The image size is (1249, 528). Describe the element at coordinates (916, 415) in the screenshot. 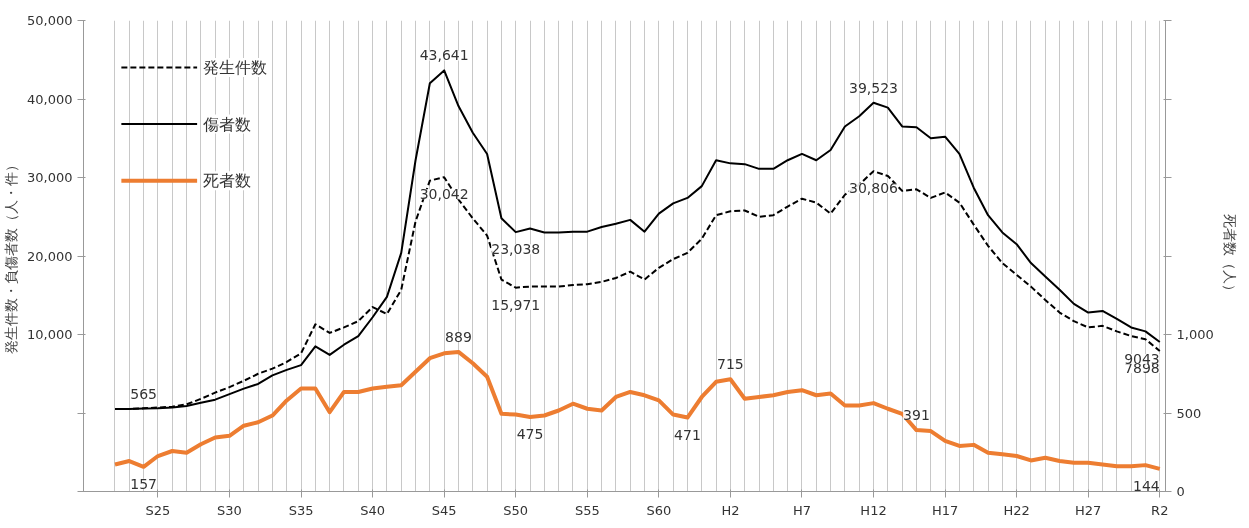

I see `data-label: 391` at that location.